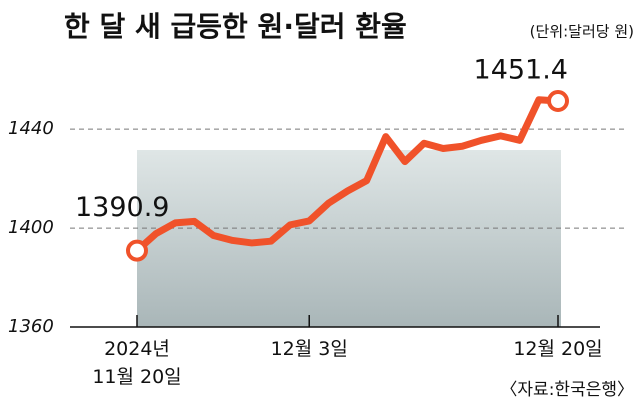 The width and height of the screenshot is (640, 406). Describe the element at coordinates (521, 69) in the screenshot. I see `data-label: 1451.4` at that location.